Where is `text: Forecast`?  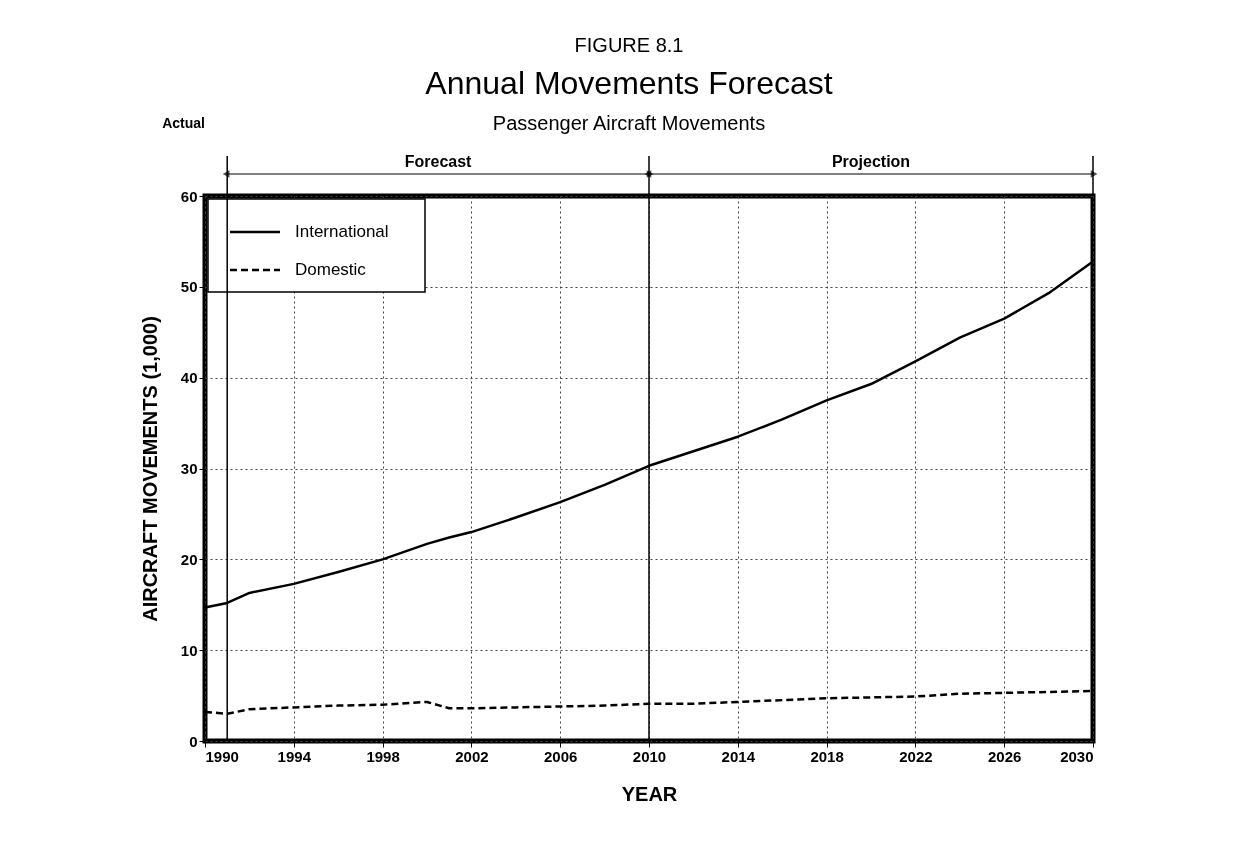
text: Forecast is located at coordinates (438, 161).